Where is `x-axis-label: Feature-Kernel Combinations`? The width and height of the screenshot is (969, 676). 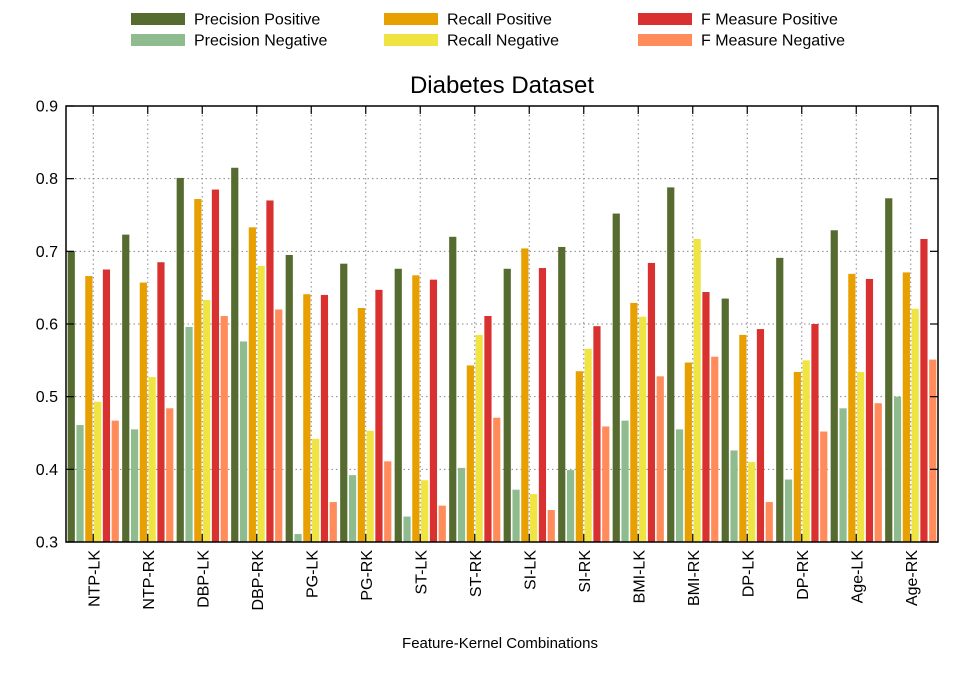
x-axis-label: Feature-Kernel Combinations is located at coordinates (500, 643).